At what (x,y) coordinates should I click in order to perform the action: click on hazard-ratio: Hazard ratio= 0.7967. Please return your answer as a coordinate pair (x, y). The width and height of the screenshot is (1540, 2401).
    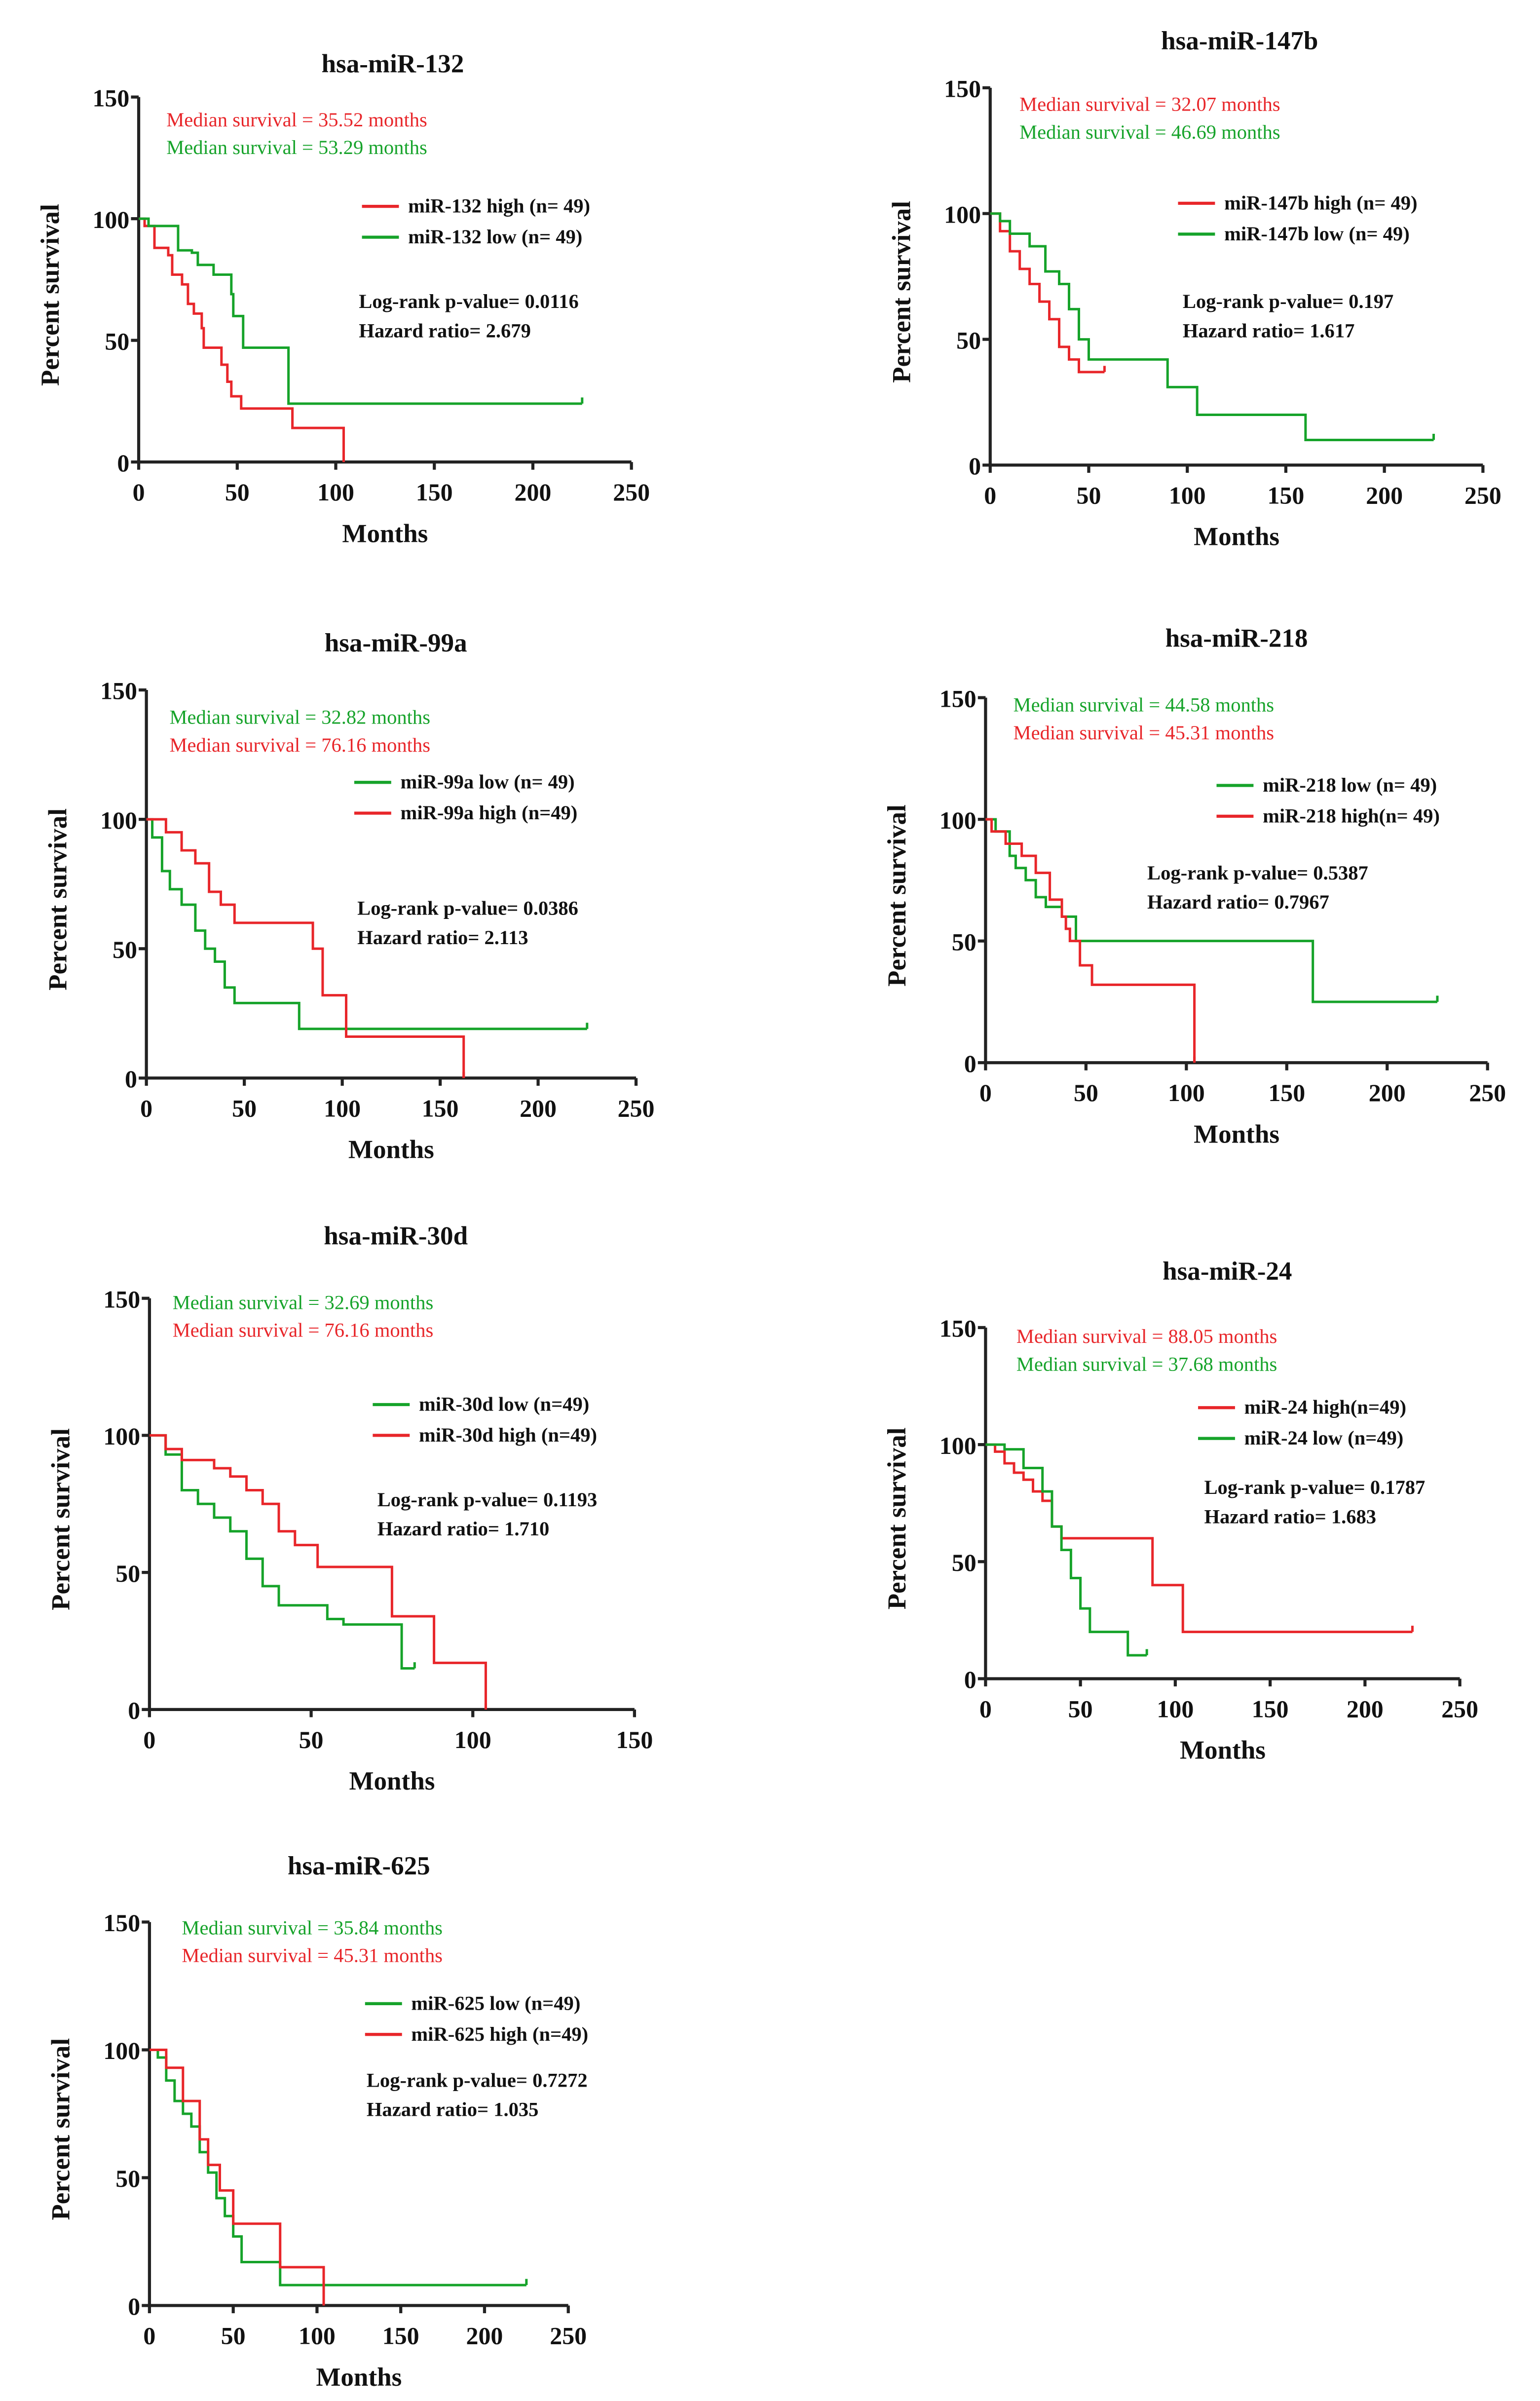
    Looking at the image, I should click on (1238, 902).